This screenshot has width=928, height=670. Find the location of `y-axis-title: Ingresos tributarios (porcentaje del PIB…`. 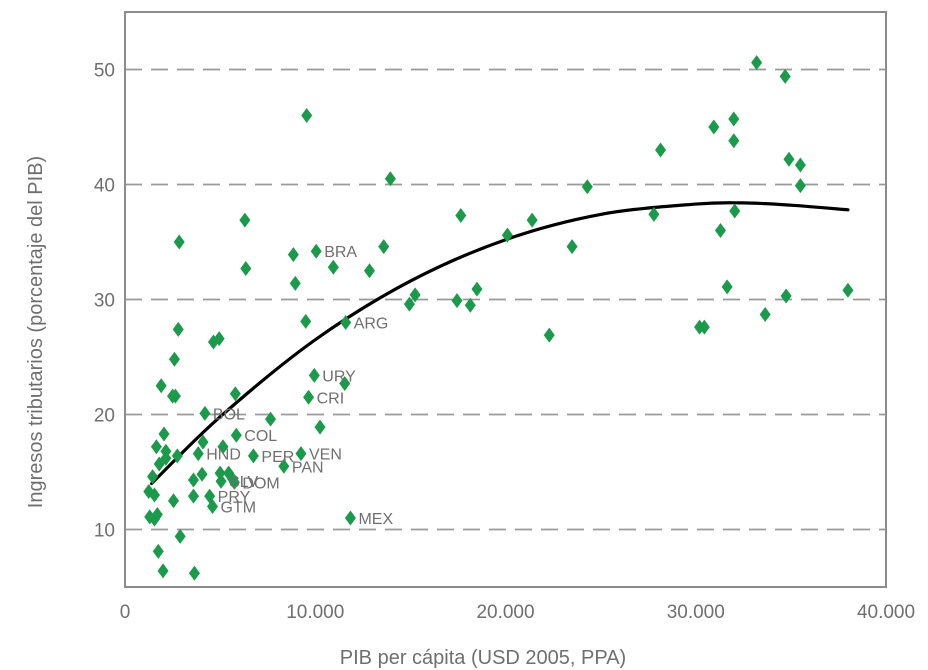

y-axis-title: Ingresos tributarios (porcentaje del PIB… is located at coordinates (36, 332).